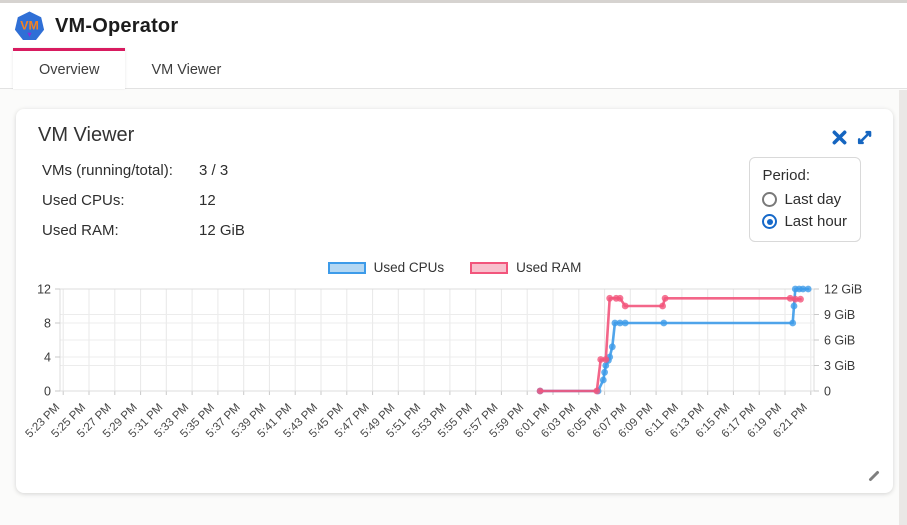 This screenshot has width=907, height=525. I want to click on vm-operator-logo-icon: VM, so click(29, 26).